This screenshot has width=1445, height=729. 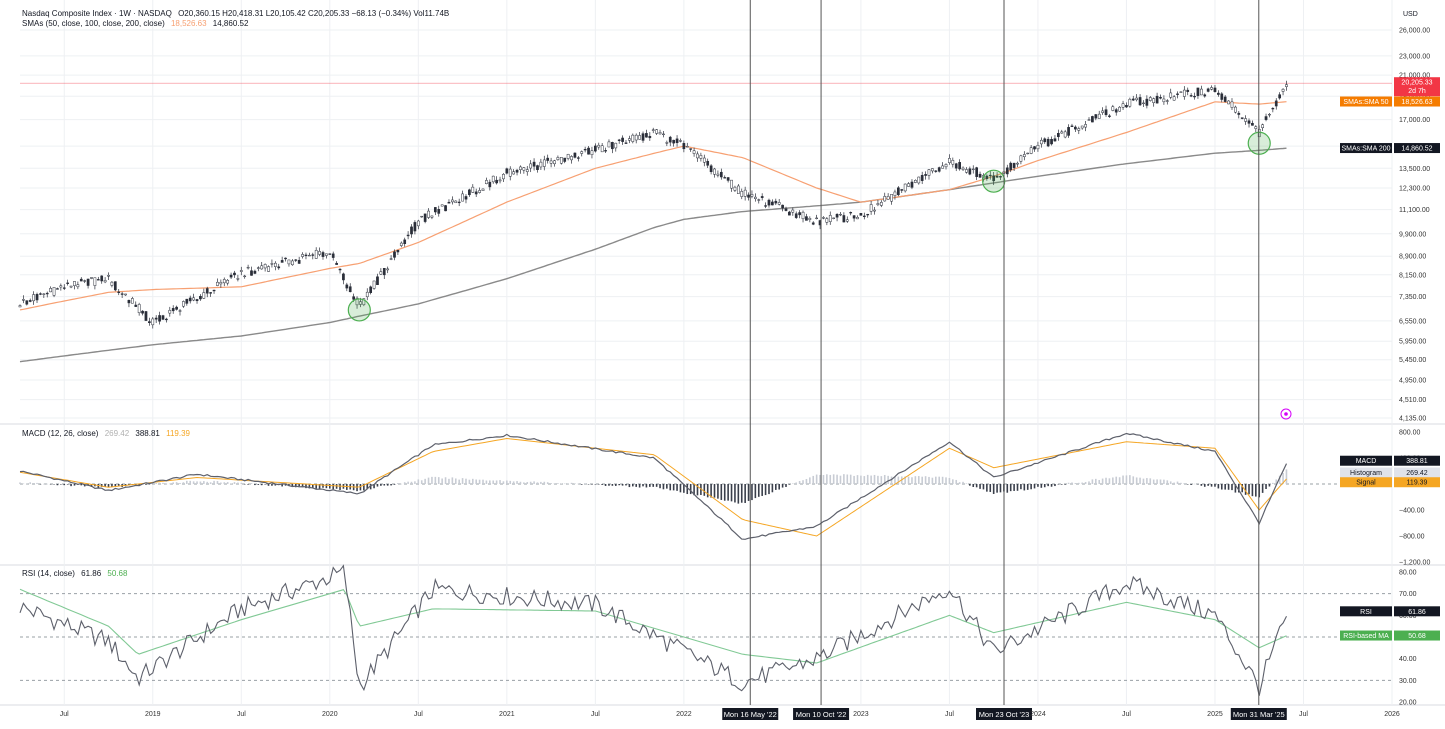 What do you see at coordinates (1414, 169) in the screenshot?
I see `price-tick-label: 13,500.00` at bounding box center [1414, 169].